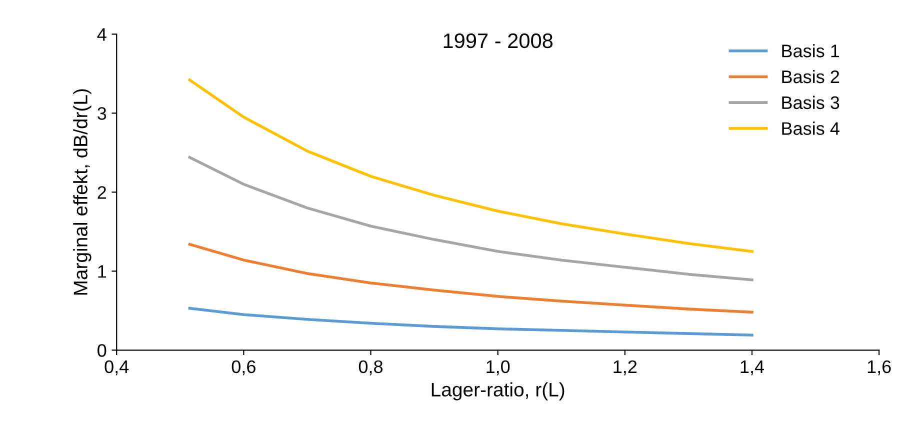  What do you see at coordinates (498, 368) in the screenshot?
I see `x-tick-label: 1,0` at bounding box center [498, 368].